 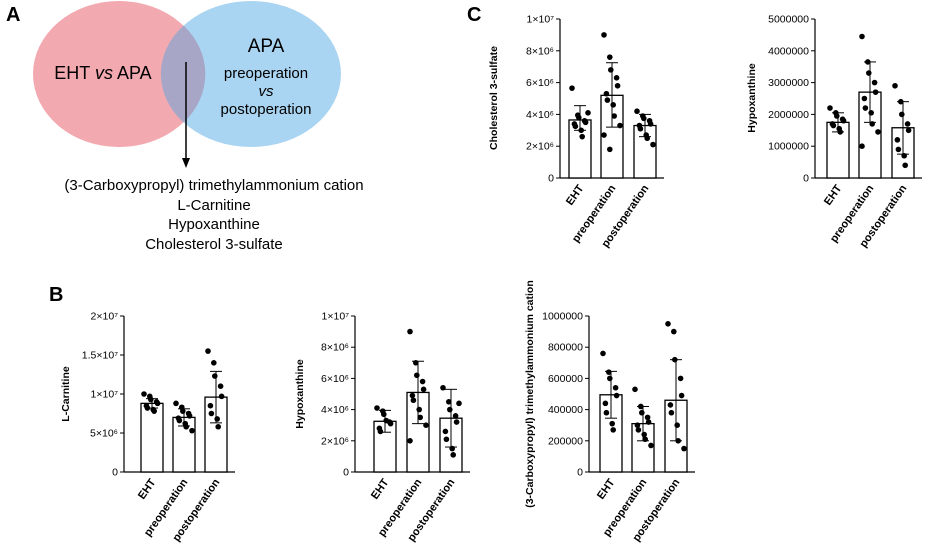 I want to click on y-tick-label: 1000000, so click(x=562, y=317).